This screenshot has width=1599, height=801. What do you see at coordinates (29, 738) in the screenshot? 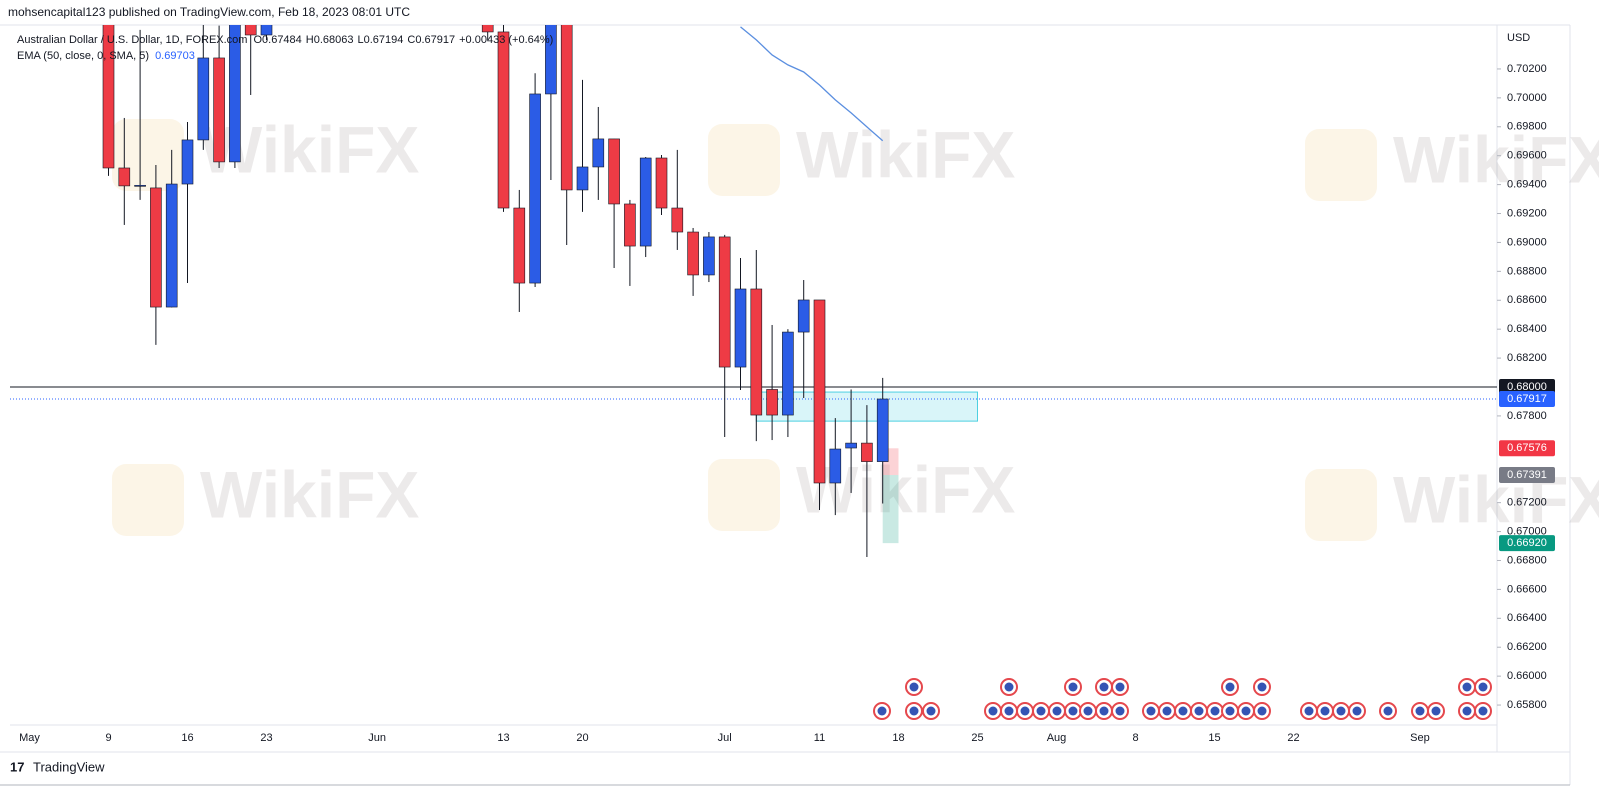
I see `x-tick-label: May` at bounding box center [29, 738].